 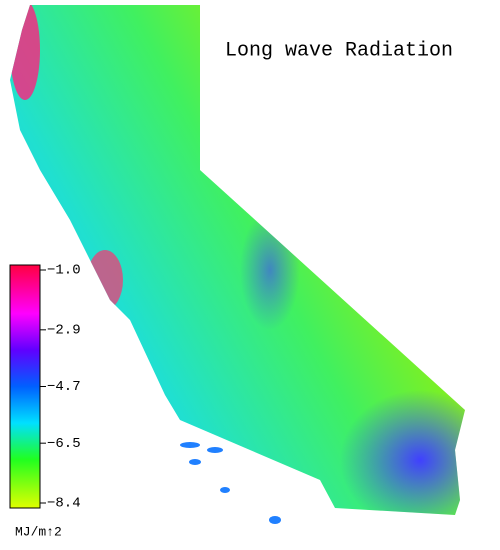 I want to click on tick-label: −2.9, so click(x=64, y=331).